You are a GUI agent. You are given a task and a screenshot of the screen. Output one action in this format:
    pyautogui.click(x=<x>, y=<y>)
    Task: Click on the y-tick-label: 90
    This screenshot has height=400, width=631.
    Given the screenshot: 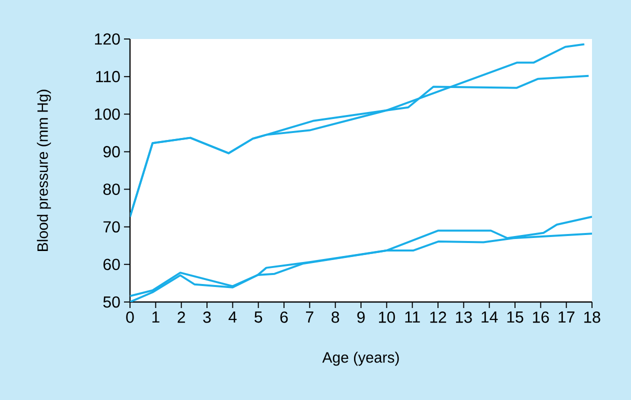 What is the action you would take?
    pyautogui.click(x=111, y=152)
    